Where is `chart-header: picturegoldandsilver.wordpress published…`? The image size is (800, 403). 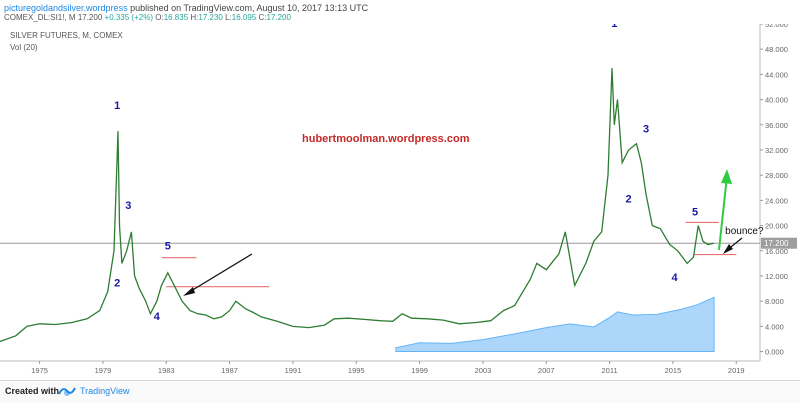 chart-header: picturegoldandsilver.wordpress published… is located at coordinates (400, 11).